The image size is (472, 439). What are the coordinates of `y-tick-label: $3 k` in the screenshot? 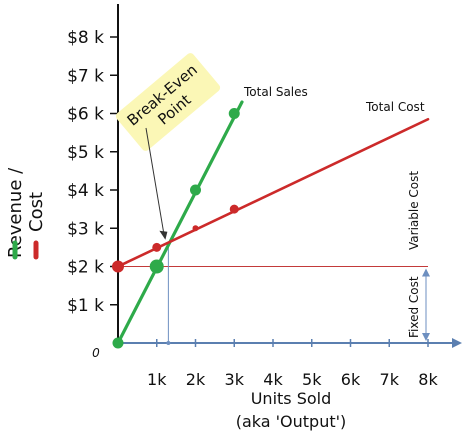 It's located at (85, 229).